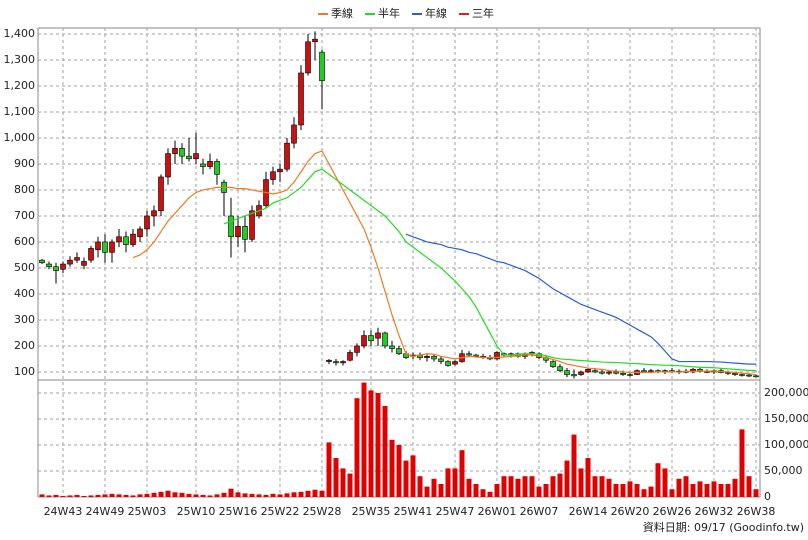  Describe the element at coordinates (20, 137) in the screenshot. I see `y-tick-label: 1,000` at that location.